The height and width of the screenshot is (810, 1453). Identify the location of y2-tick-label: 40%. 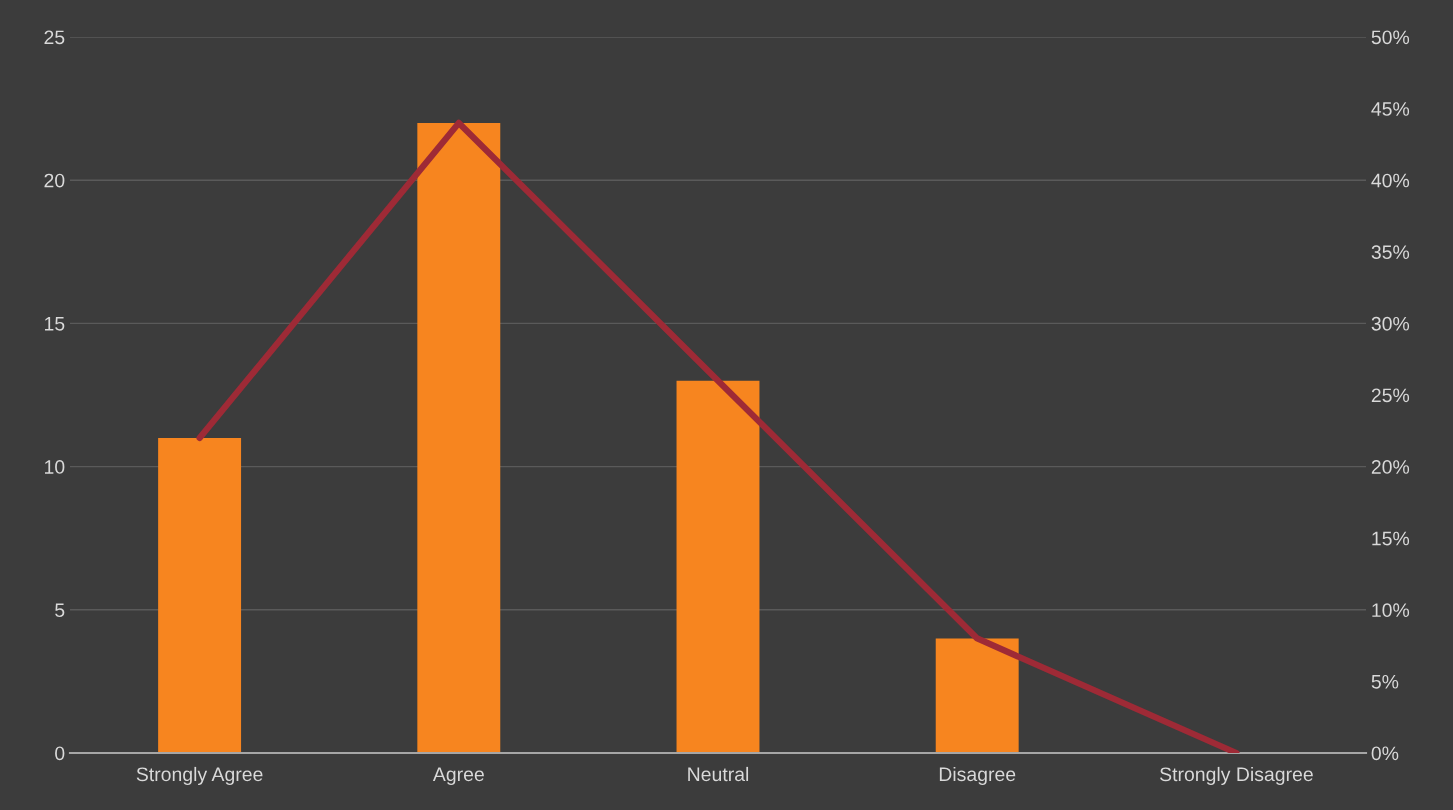
(1390, 180).